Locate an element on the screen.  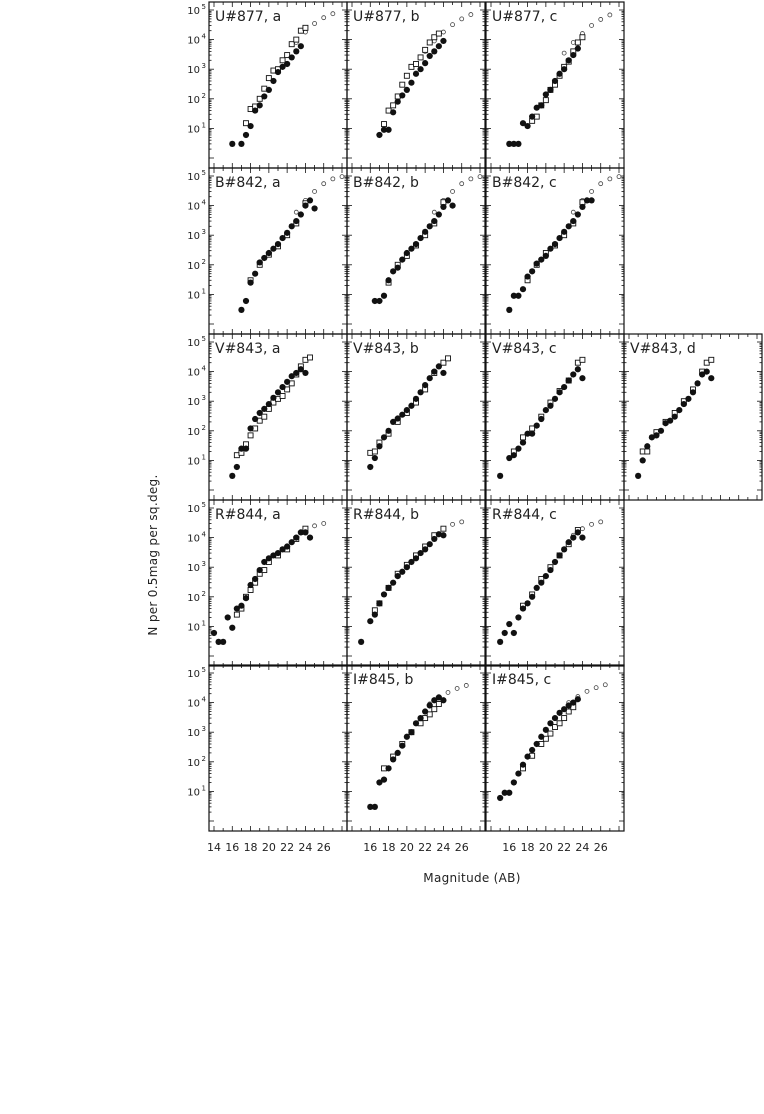
x-tick-labels: 14 16 18 20 22 24 26 16 18 20 22 24 26 16 18 20 22 24 26 is located at coordinates (407, 847).